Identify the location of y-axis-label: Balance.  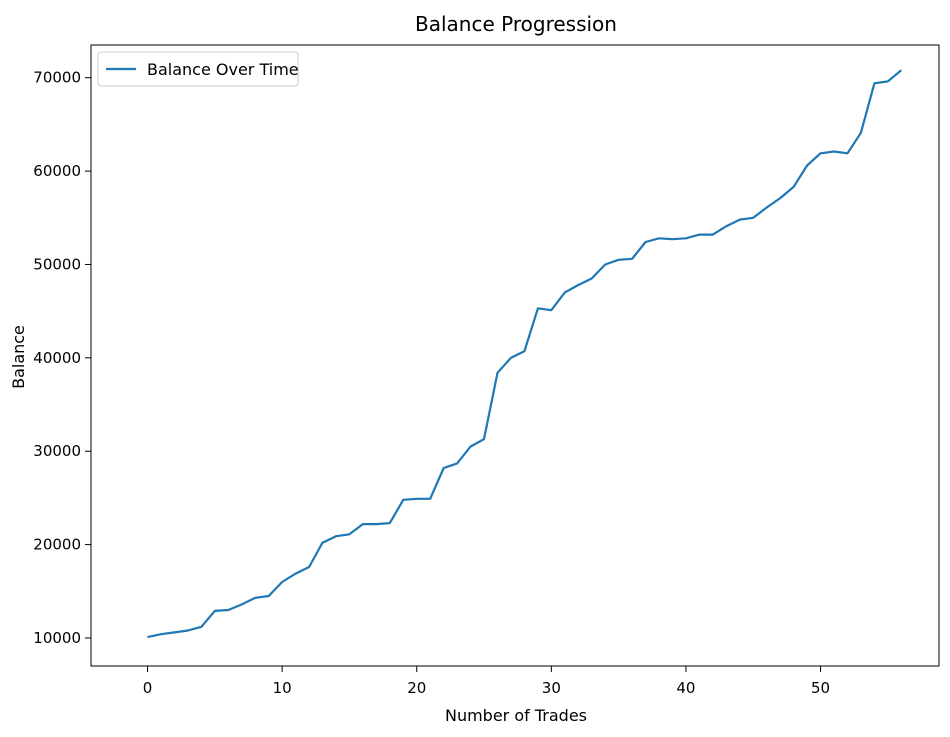
(18, 357).